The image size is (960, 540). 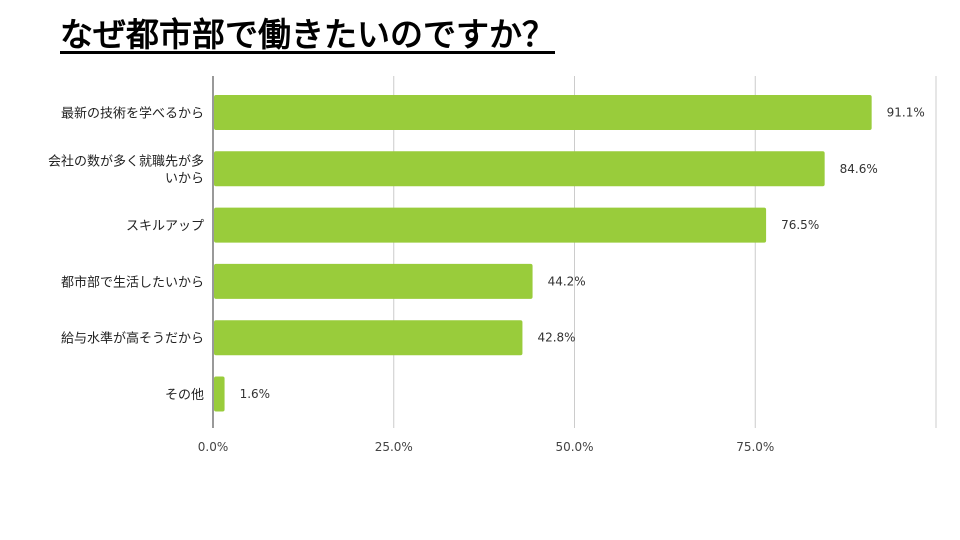 I want to click on data-label: 76.5%, so click(x=800, y=225).